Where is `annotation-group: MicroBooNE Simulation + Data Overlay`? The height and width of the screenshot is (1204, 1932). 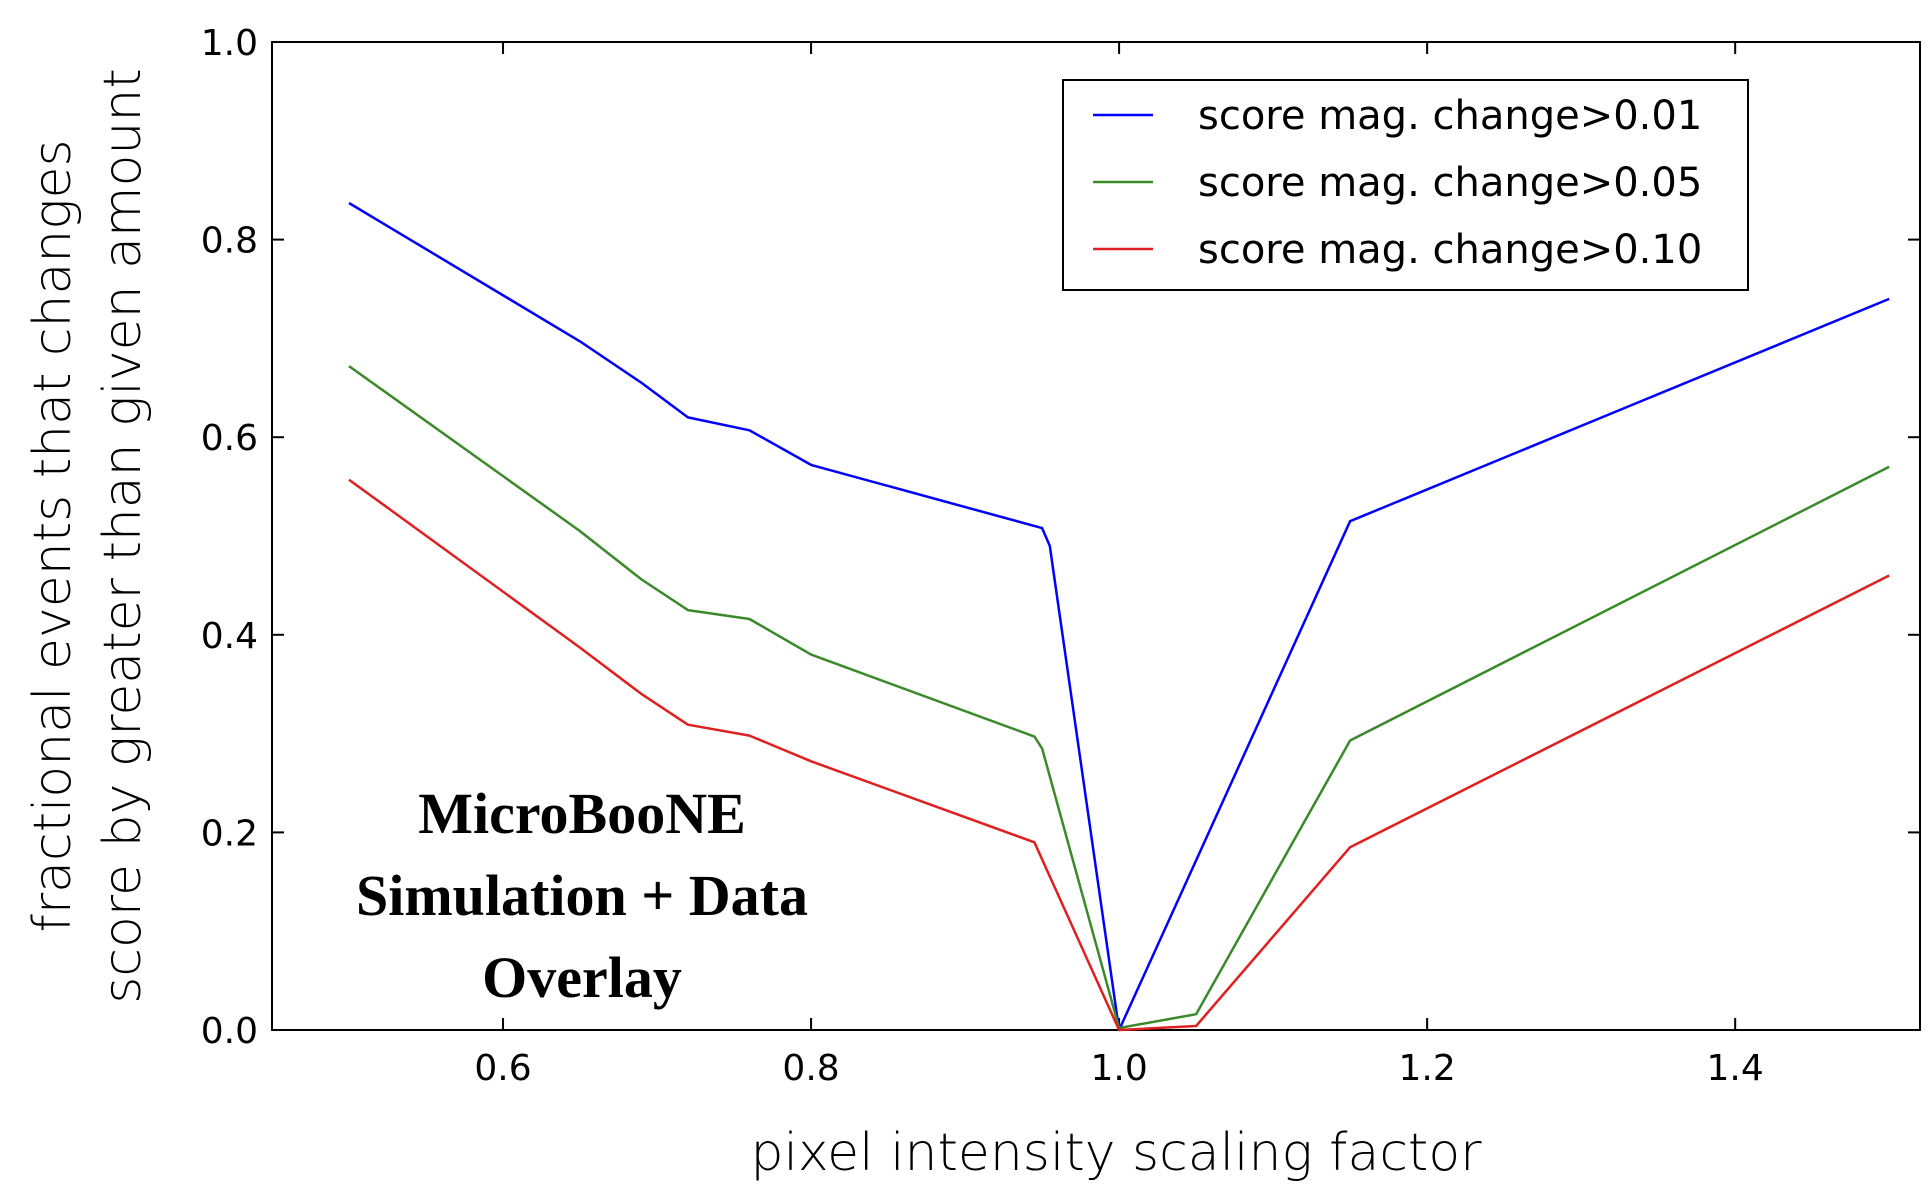
annotation-group: MicroBooNE Simulation + Data Overlay is located at coordinates (582, 895).